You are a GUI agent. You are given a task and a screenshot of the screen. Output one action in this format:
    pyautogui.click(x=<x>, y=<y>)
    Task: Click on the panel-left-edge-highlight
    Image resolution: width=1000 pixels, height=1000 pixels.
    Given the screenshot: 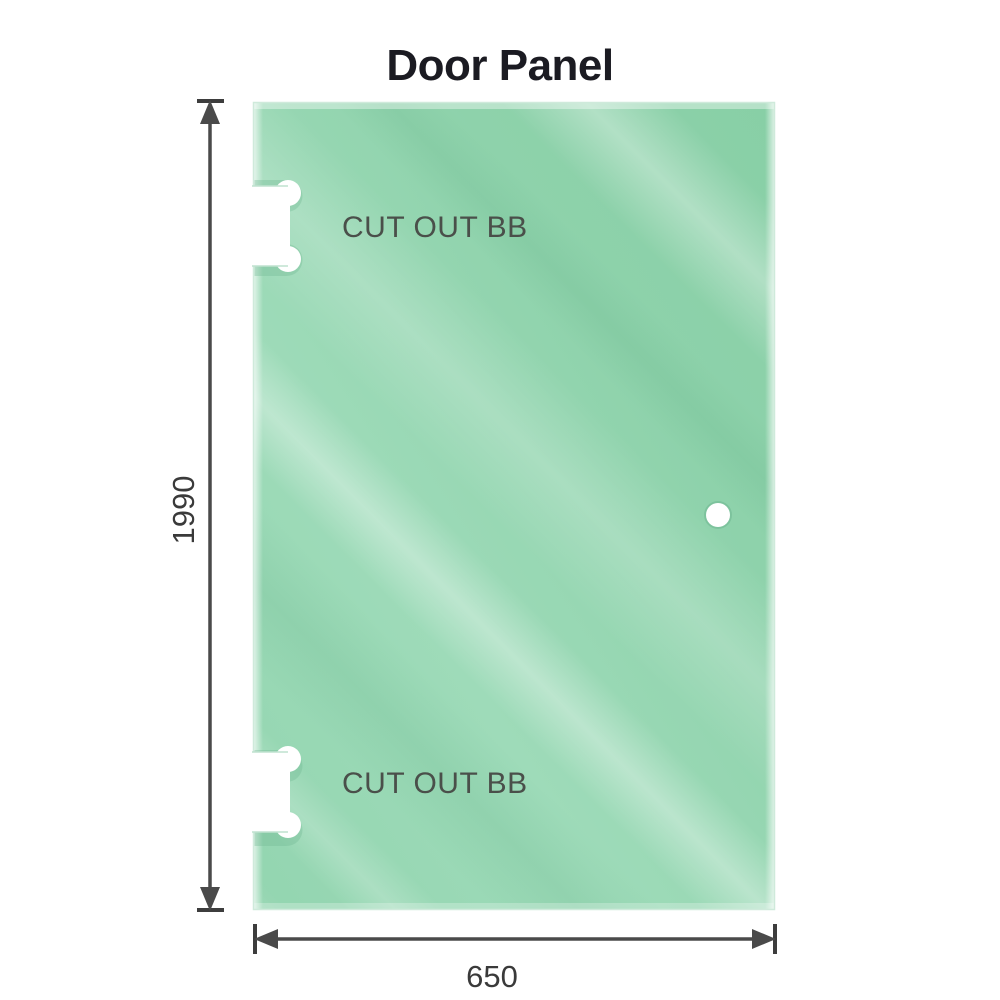 What is the action you would take?
    pyautogui.click(x=258, y=506)
    